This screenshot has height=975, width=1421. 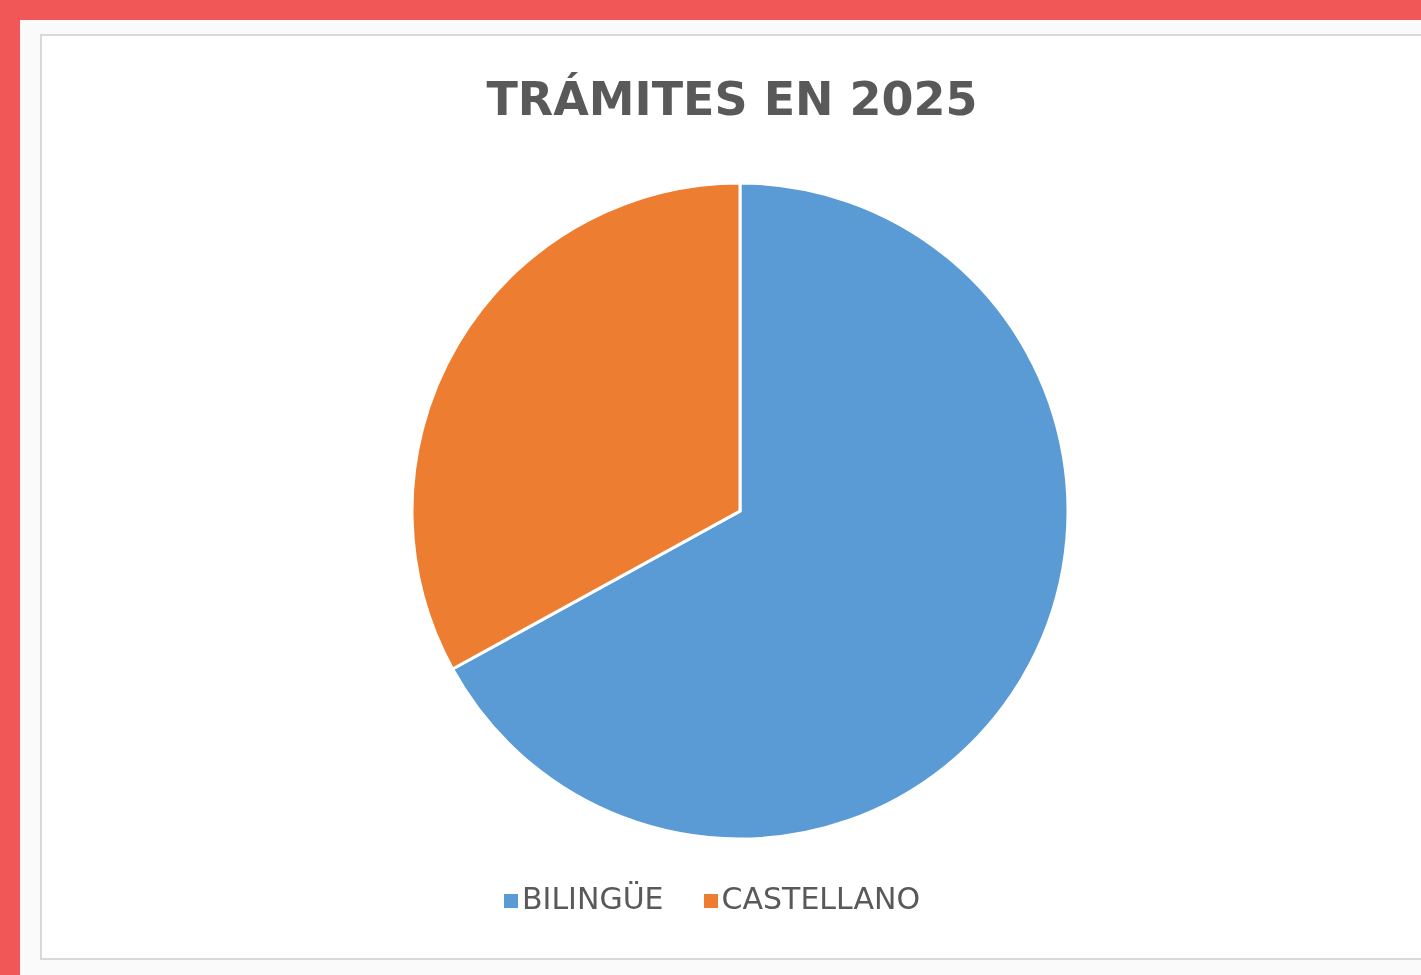 I want to click on chart-title: TRÁMITES EN 2025, so click(x=732, y=99).